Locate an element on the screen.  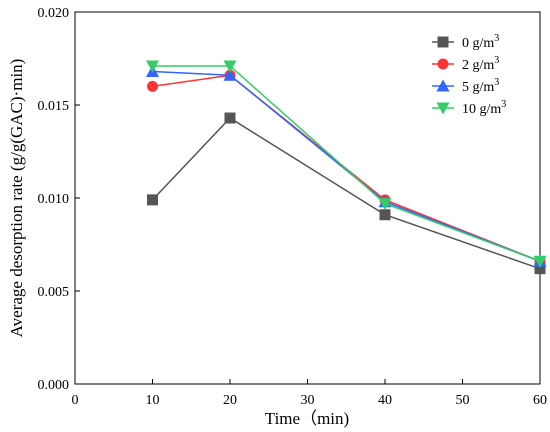
x-axis: 0 10 20 30 40 50 60 is located at coordinates (309, 393).